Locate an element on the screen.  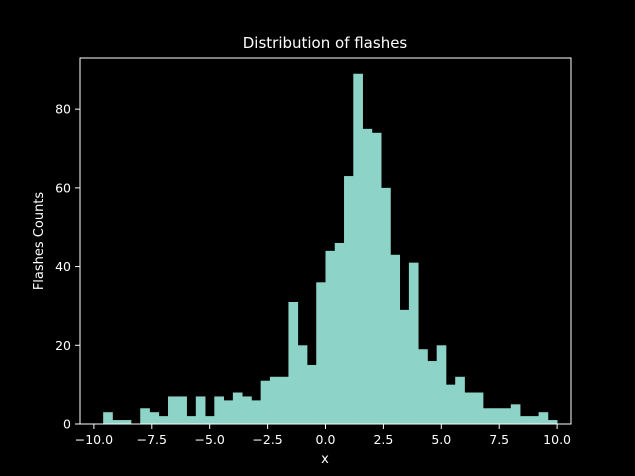
chart-title: Distribution of flashes is located at coordinates (325, 43).